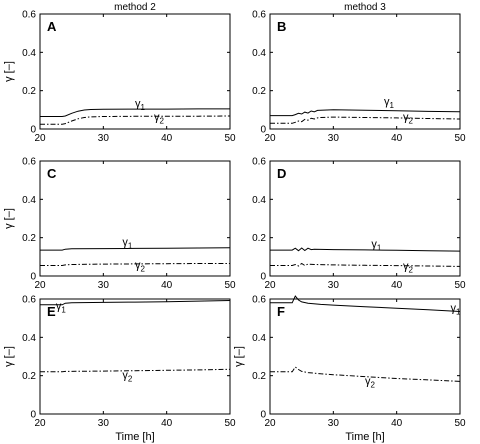 The image size is (480, 444). What do you see at coordinates (259, 15) in the screenshot?
I see `panel-b-ytick-label: 0.6` at bounding box center [259, 15].